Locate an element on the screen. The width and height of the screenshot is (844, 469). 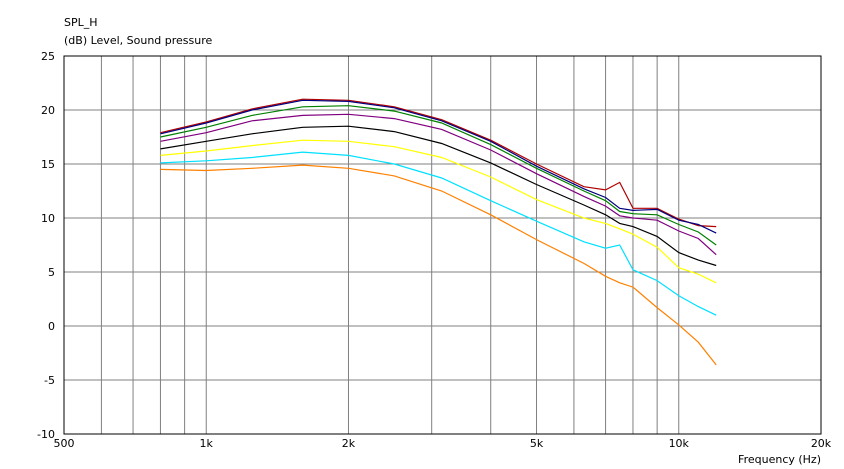
x-tick-label: 1k is located at coordinates (207, 443).